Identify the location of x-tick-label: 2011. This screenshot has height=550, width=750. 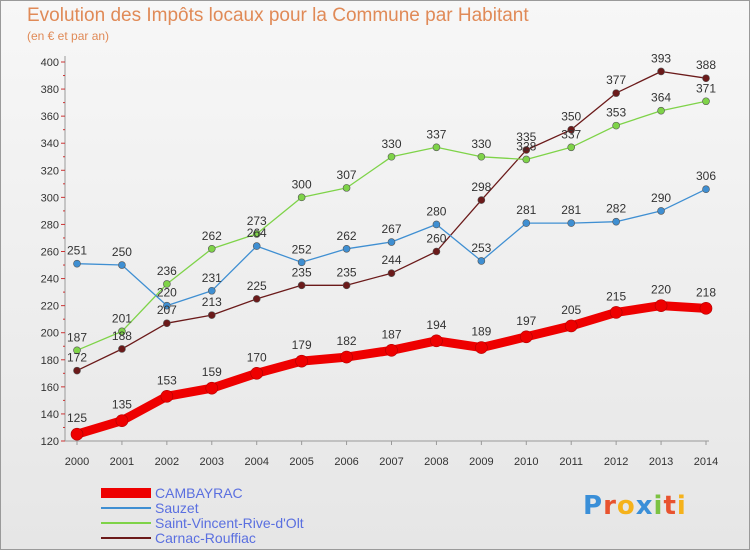
(571, 462).